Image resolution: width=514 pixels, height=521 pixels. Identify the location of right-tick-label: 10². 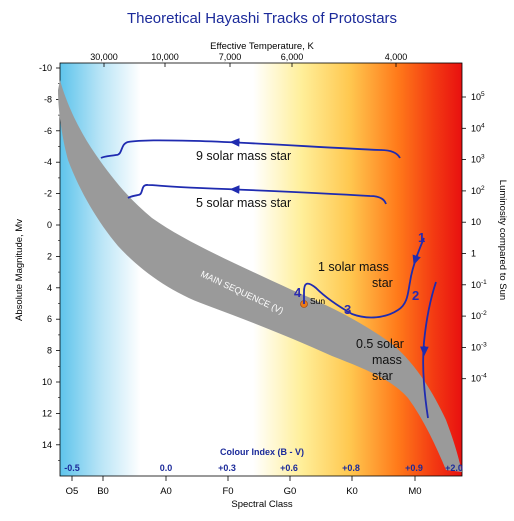
(478, 190).